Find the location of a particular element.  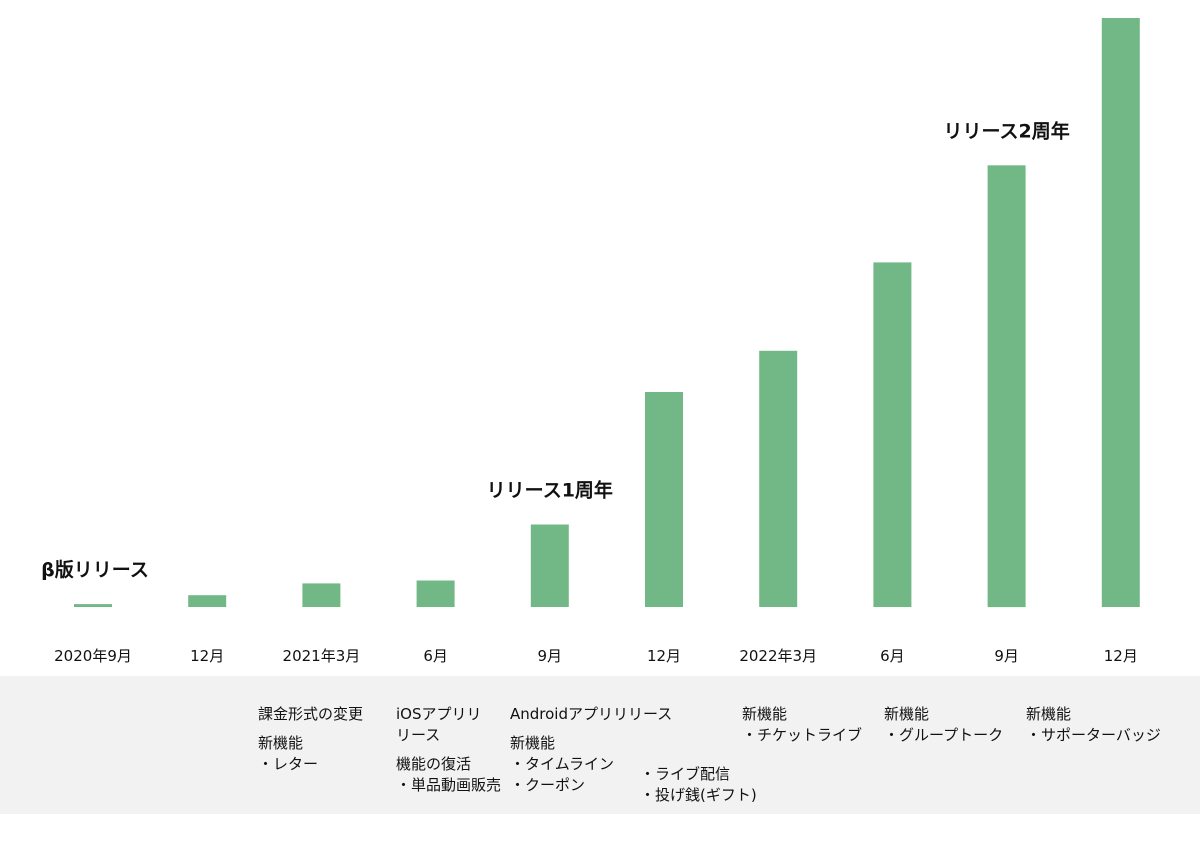

note-2021-mar: 課金形式の変更 新機能 ・レター is located at coordinates (310, 739).